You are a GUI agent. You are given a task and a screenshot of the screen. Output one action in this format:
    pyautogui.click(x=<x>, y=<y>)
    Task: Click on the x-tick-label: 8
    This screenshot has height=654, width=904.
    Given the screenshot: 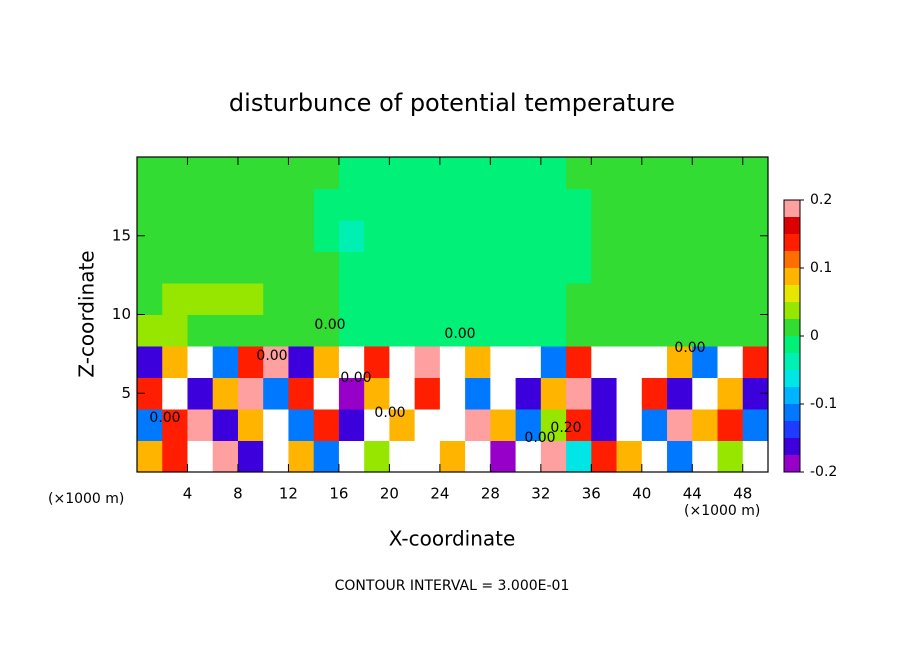 What is the action you would take?
    pyautogui.click(x=238, y=494)
    